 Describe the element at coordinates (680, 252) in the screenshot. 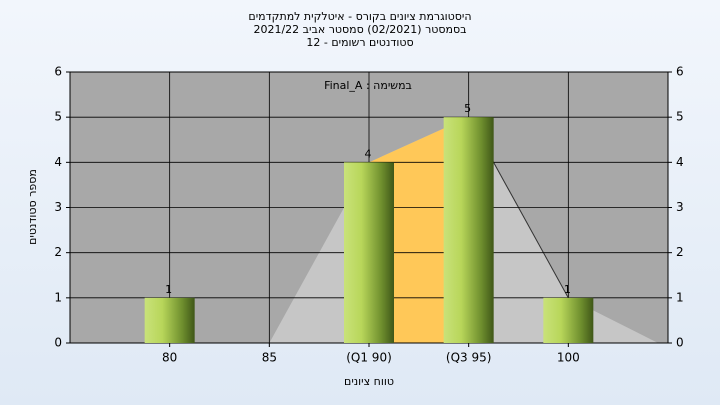

I see `y2-tick-label: 2` at that location.